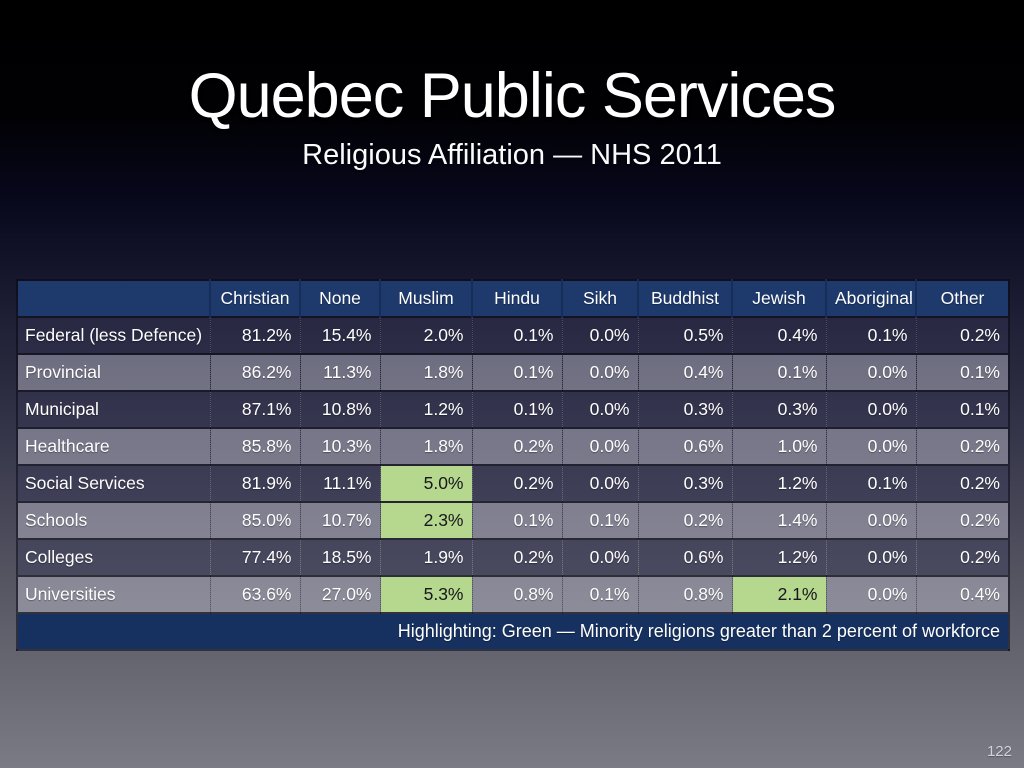  Describe the element at coordinates (70, 594) in the screenshot. I see `row-label: Universities` at that location.